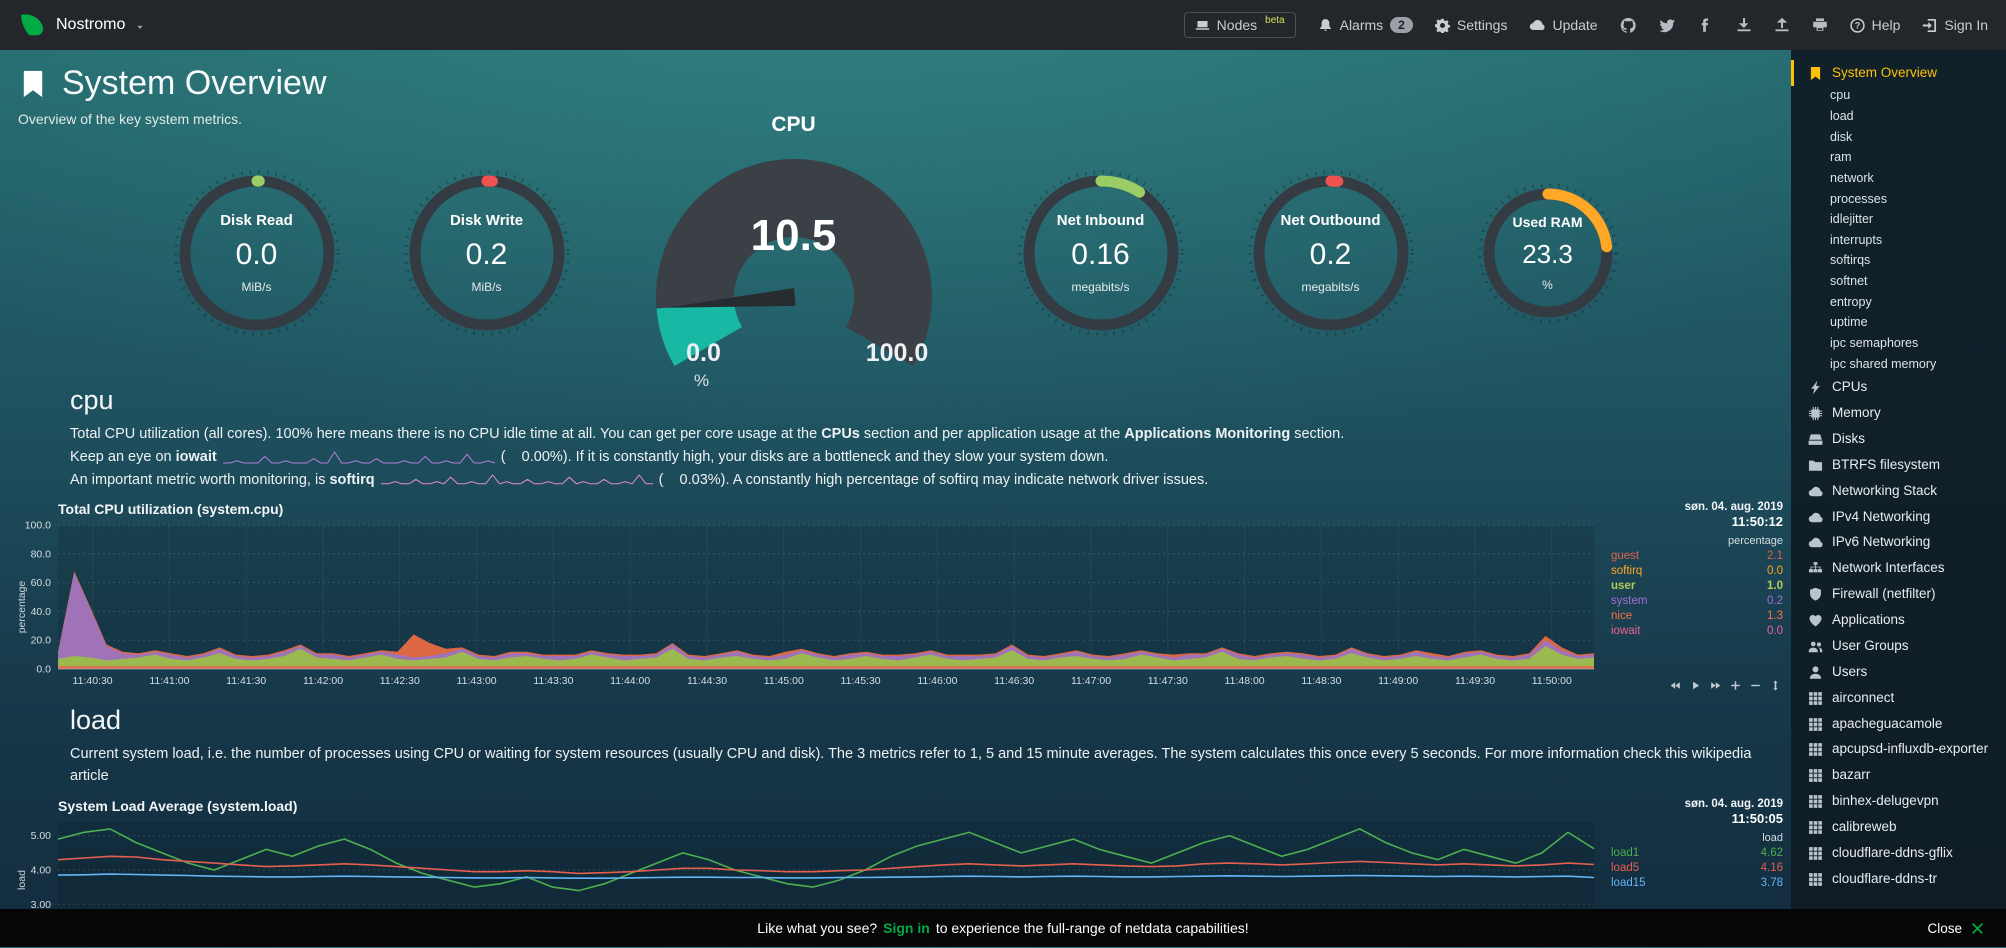 The height and width of the screenshot is (948, 2006). Describe the element at coordinates (1898, 73) in the screenshot. I see `sidebar-item-system-overview: System Overview` at that location.